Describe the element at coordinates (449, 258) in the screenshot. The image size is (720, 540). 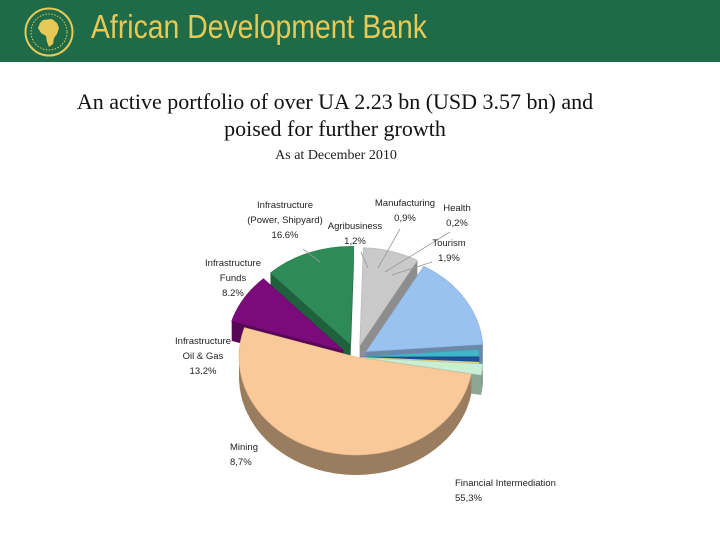
I see `pie-label-value: 1,9%` at that location.